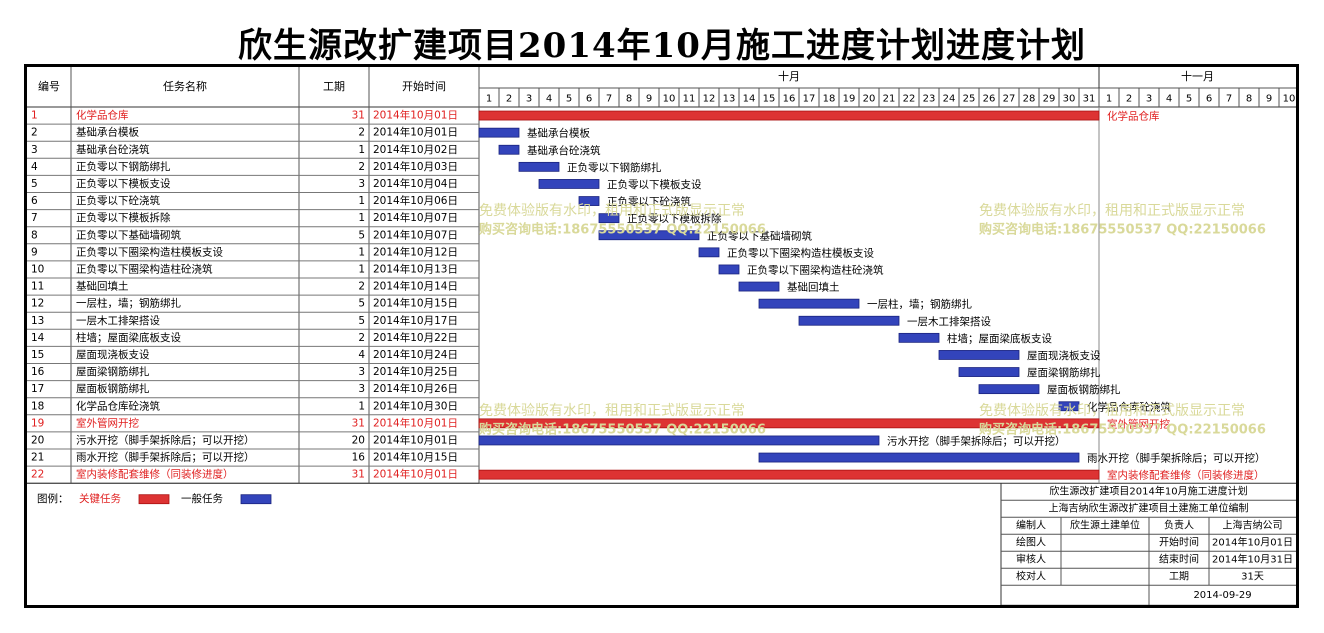  I want to click on task-number: 20, so click(37, 440).